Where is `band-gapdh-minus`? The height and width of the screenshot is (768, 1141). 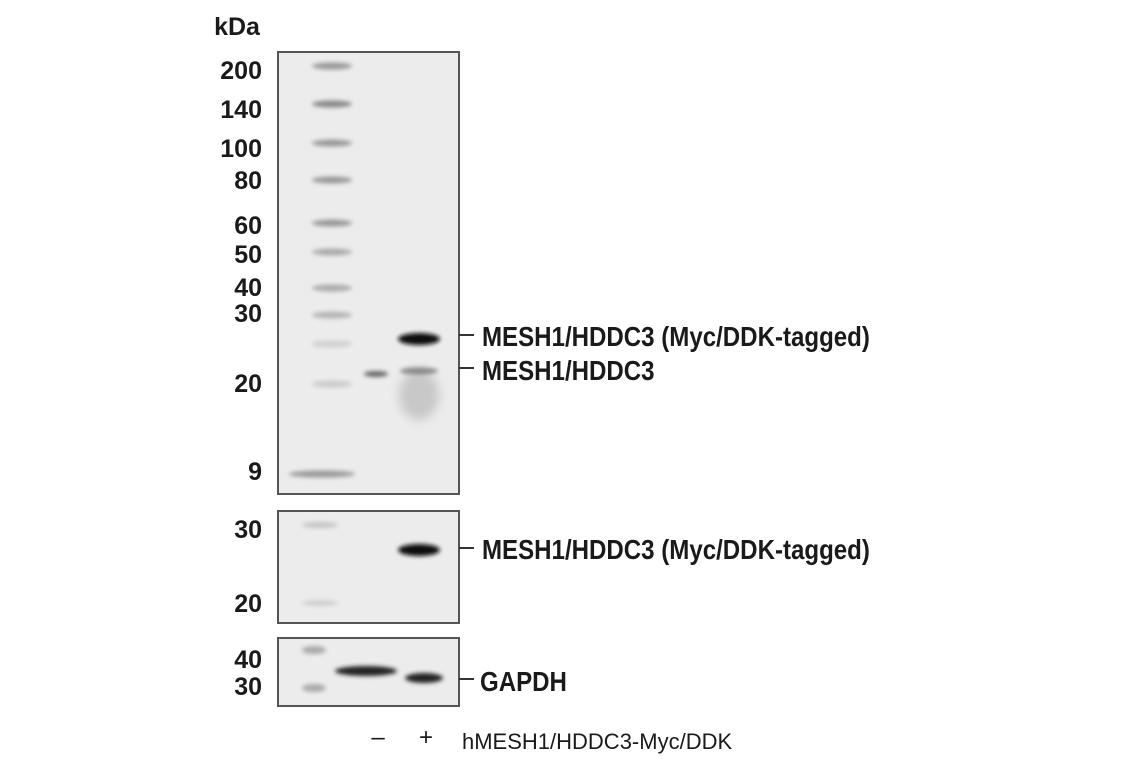
band-gapdh-minus is located at coordinates (366, 671).